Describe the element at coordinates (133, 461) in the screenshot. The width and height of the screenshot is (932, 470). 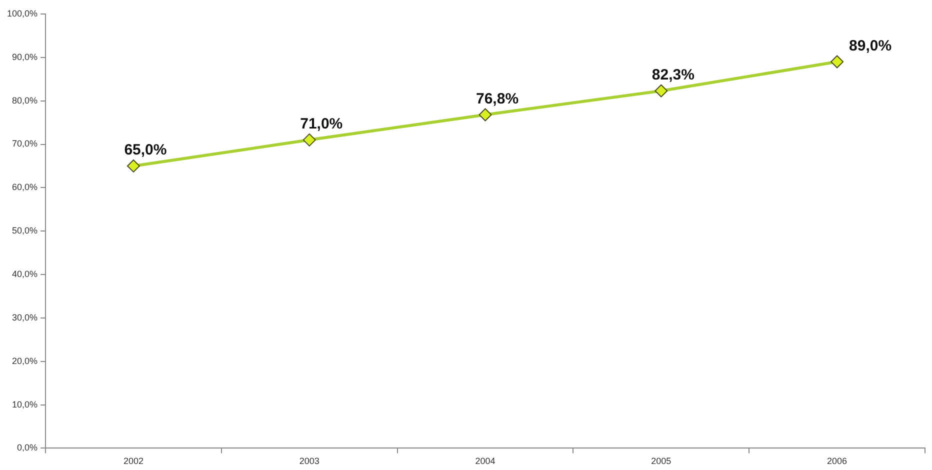
I see `x-tick-label: 2002` at that location.